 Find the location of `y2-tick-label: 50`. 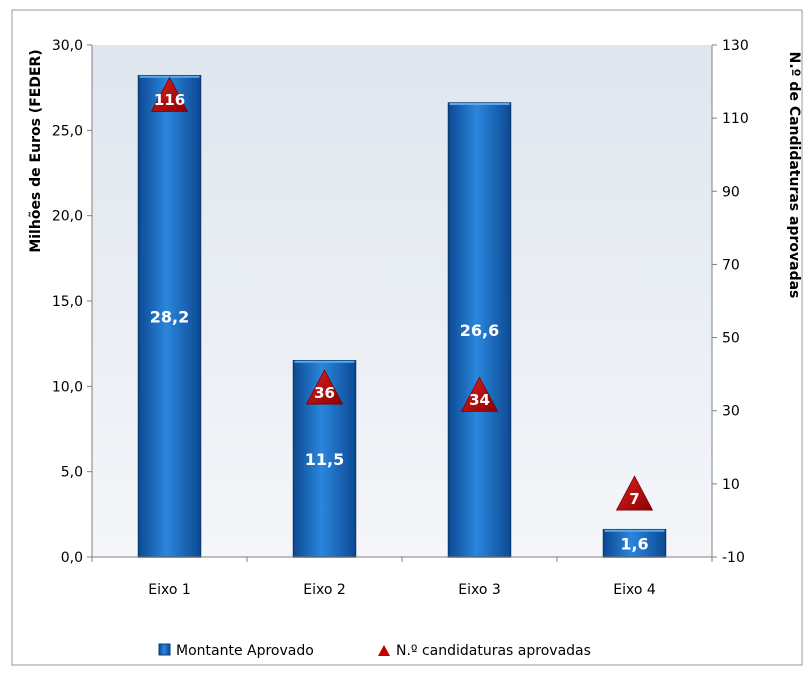

y2-tick-label: 50 is located at coordinates (731, 339).